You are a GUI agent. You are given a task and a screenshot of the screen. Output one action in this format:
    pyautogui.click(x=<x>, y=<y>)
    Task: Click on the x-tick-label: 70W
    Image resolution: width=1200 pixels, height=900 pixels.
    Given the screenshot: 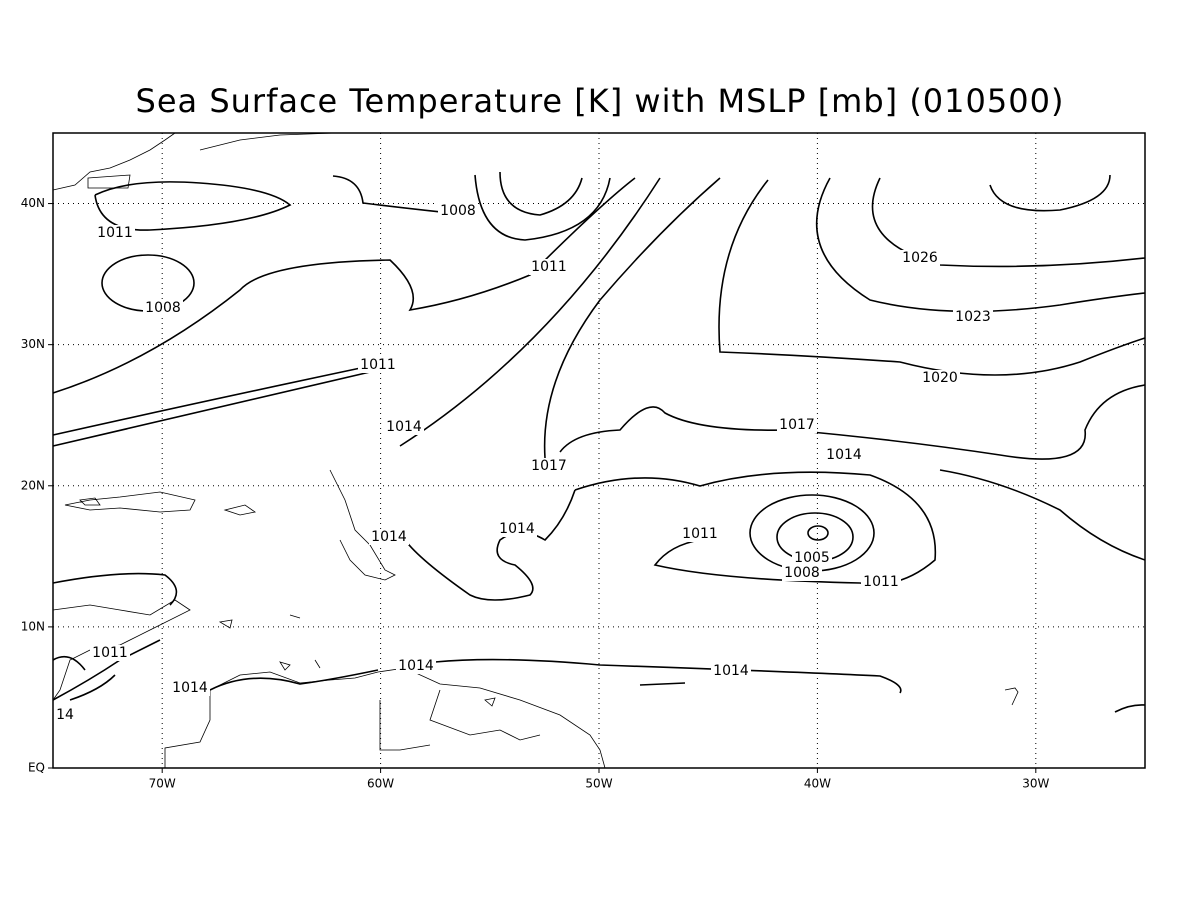 What is the action you would take?
    pyautogui.click(x=162, y=784)
    